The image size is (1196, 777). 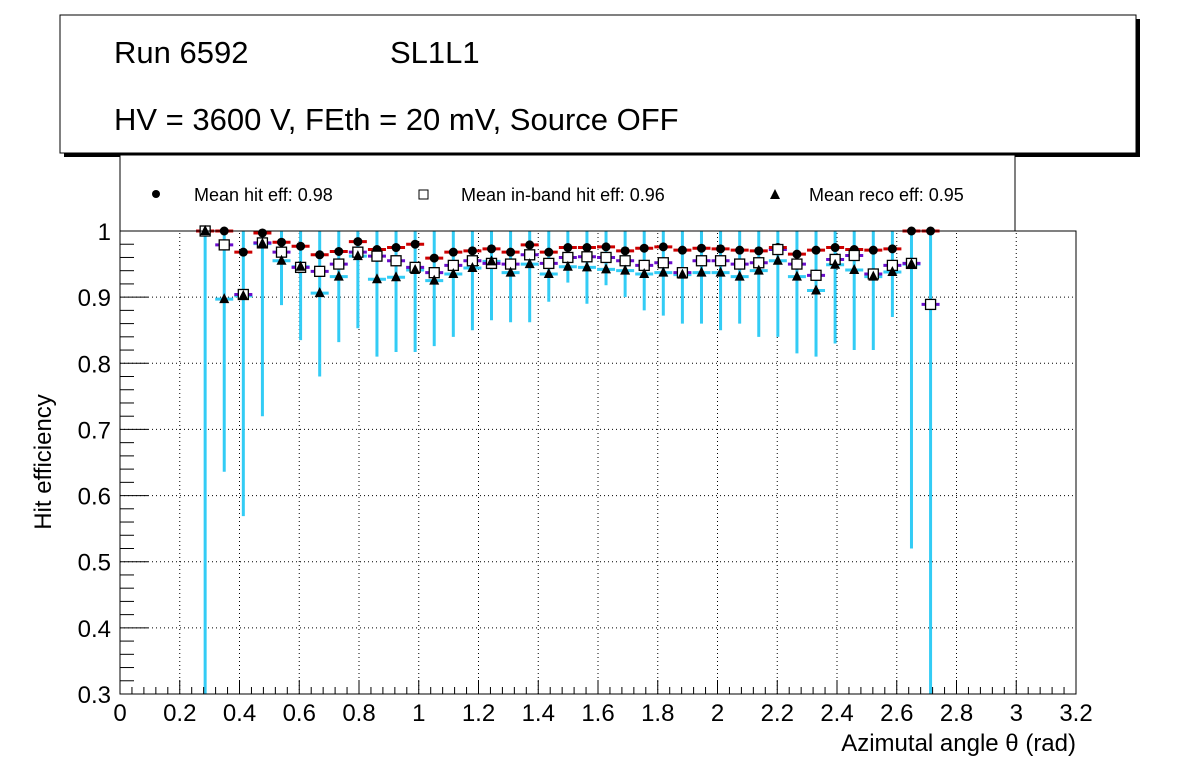 I want to click on x-axis-label: Azimutal angle θ (rad), so click(x=958, y=743).